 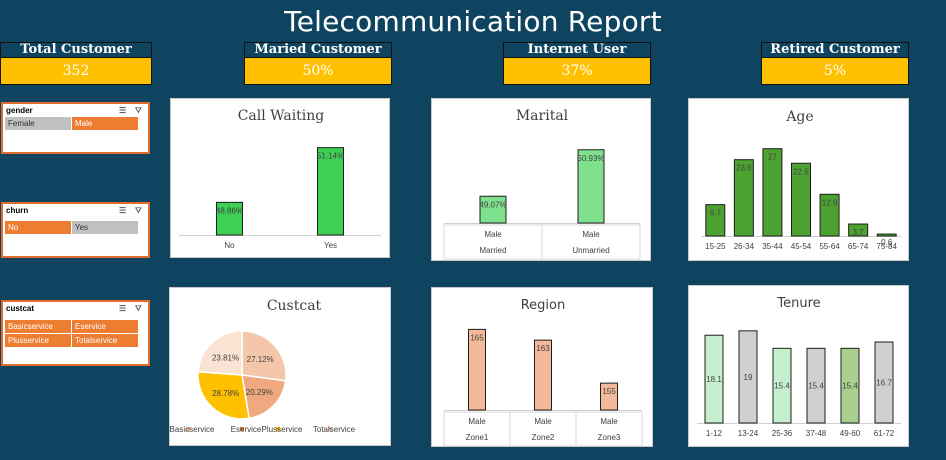 I want to click on data-label: 20.29%, so click(x=259, y=392).